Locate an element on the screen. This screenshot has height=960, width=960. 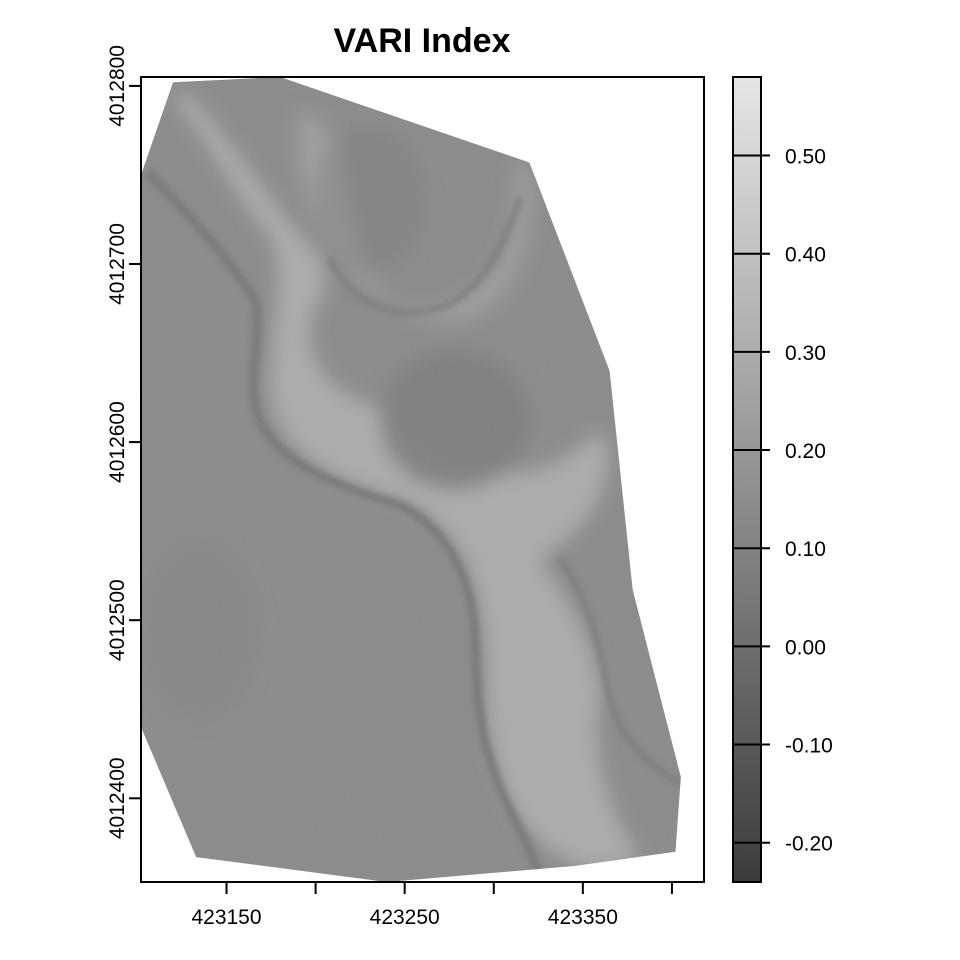
y-axis: 4012400 4012500 4012600 4012700 4012800 is located at coordinates (123, 442).